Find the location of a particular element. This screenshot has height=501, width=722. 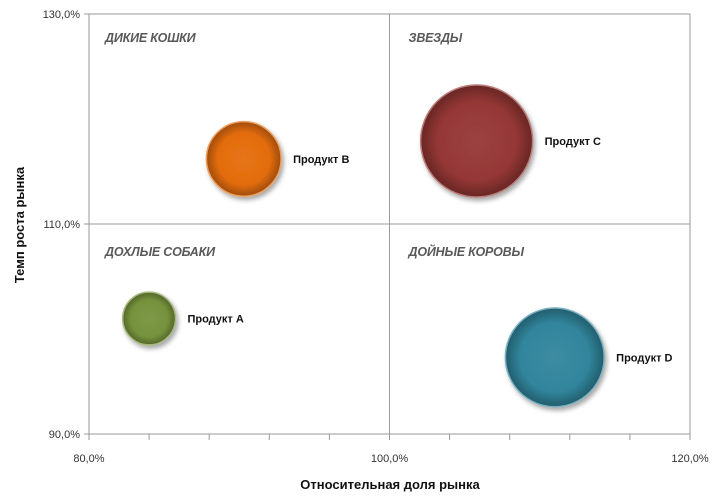

x-tick-label: 100,0% is located at coordinates (390, 459).